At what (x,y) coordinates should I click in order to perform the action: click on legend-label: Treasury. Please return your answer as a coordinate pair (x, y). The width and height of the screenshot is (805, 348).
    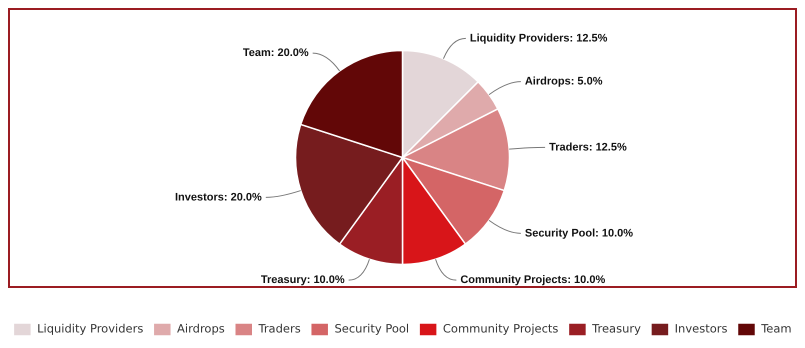
    Looking at the image, I should click on (616, 328).